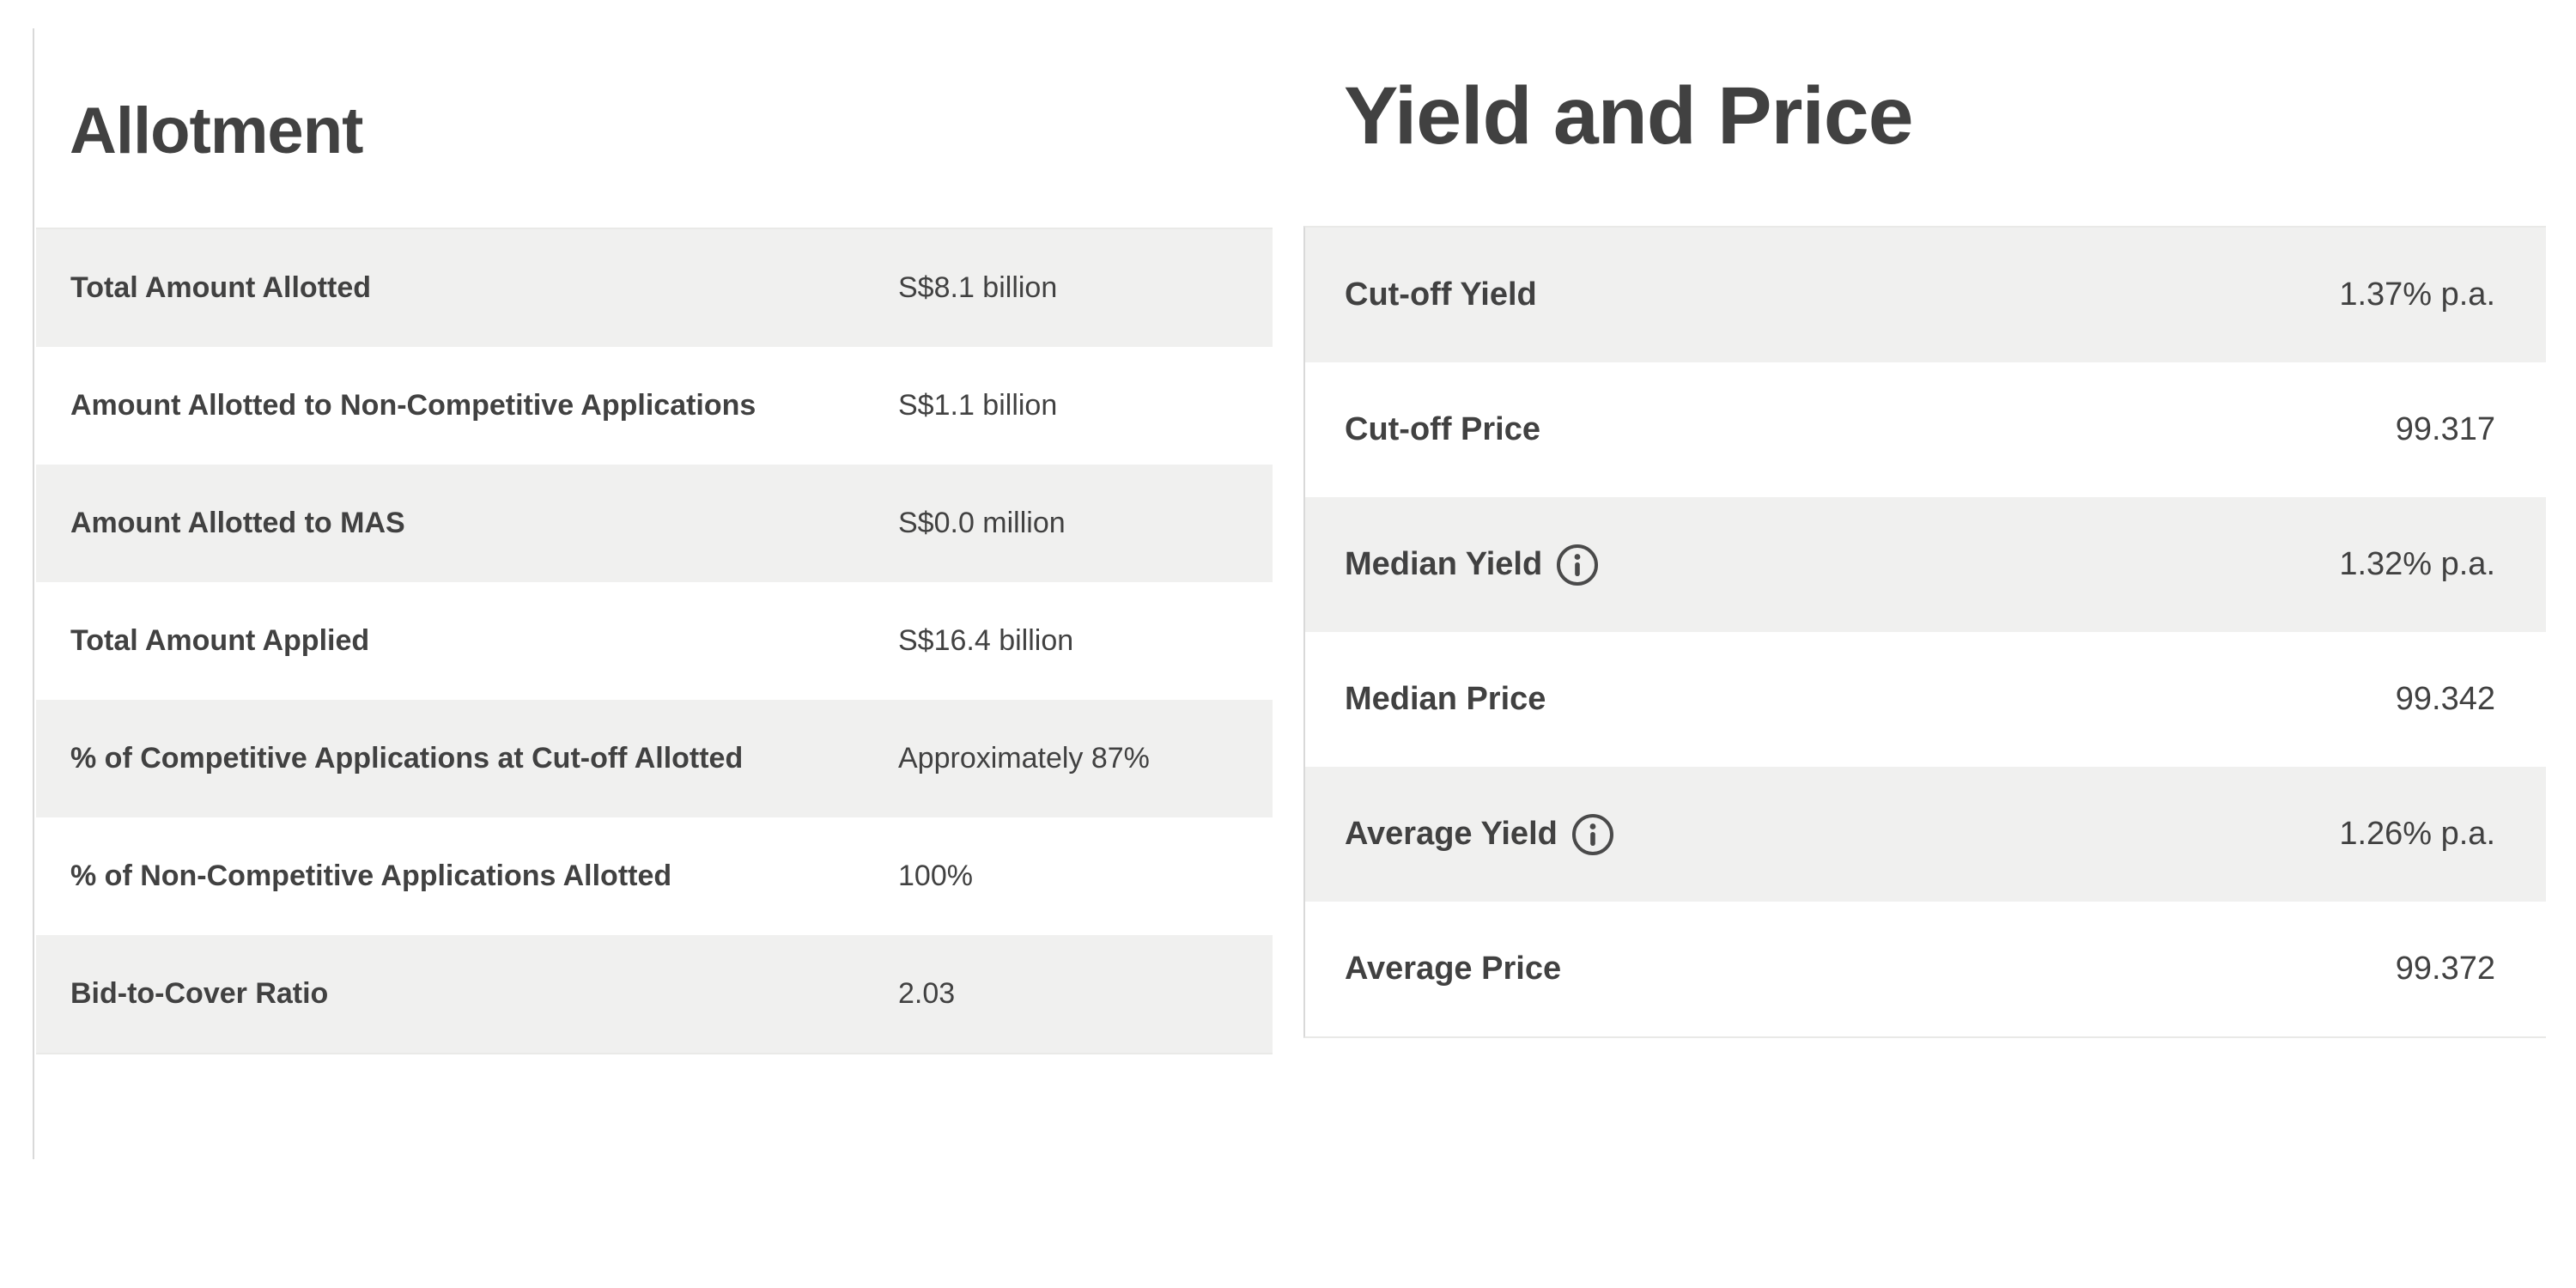 The image size is (2576, 1288). Describe the element at coordinates (1925, 969) in the screenshot. I see `table-row: Average Price 99.372` at that location.